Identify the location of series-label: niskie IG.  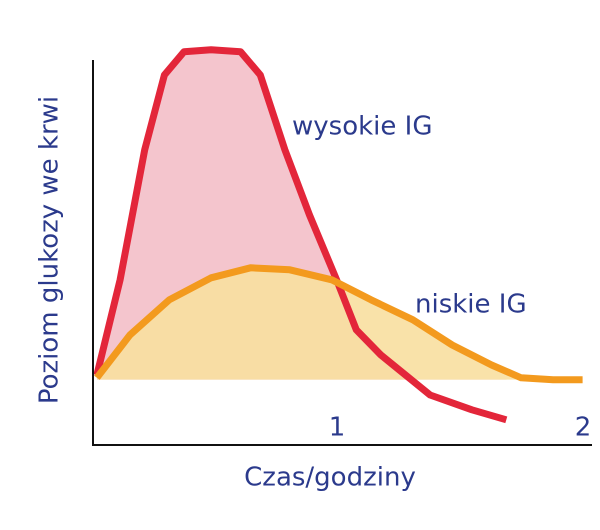
(471, 305).